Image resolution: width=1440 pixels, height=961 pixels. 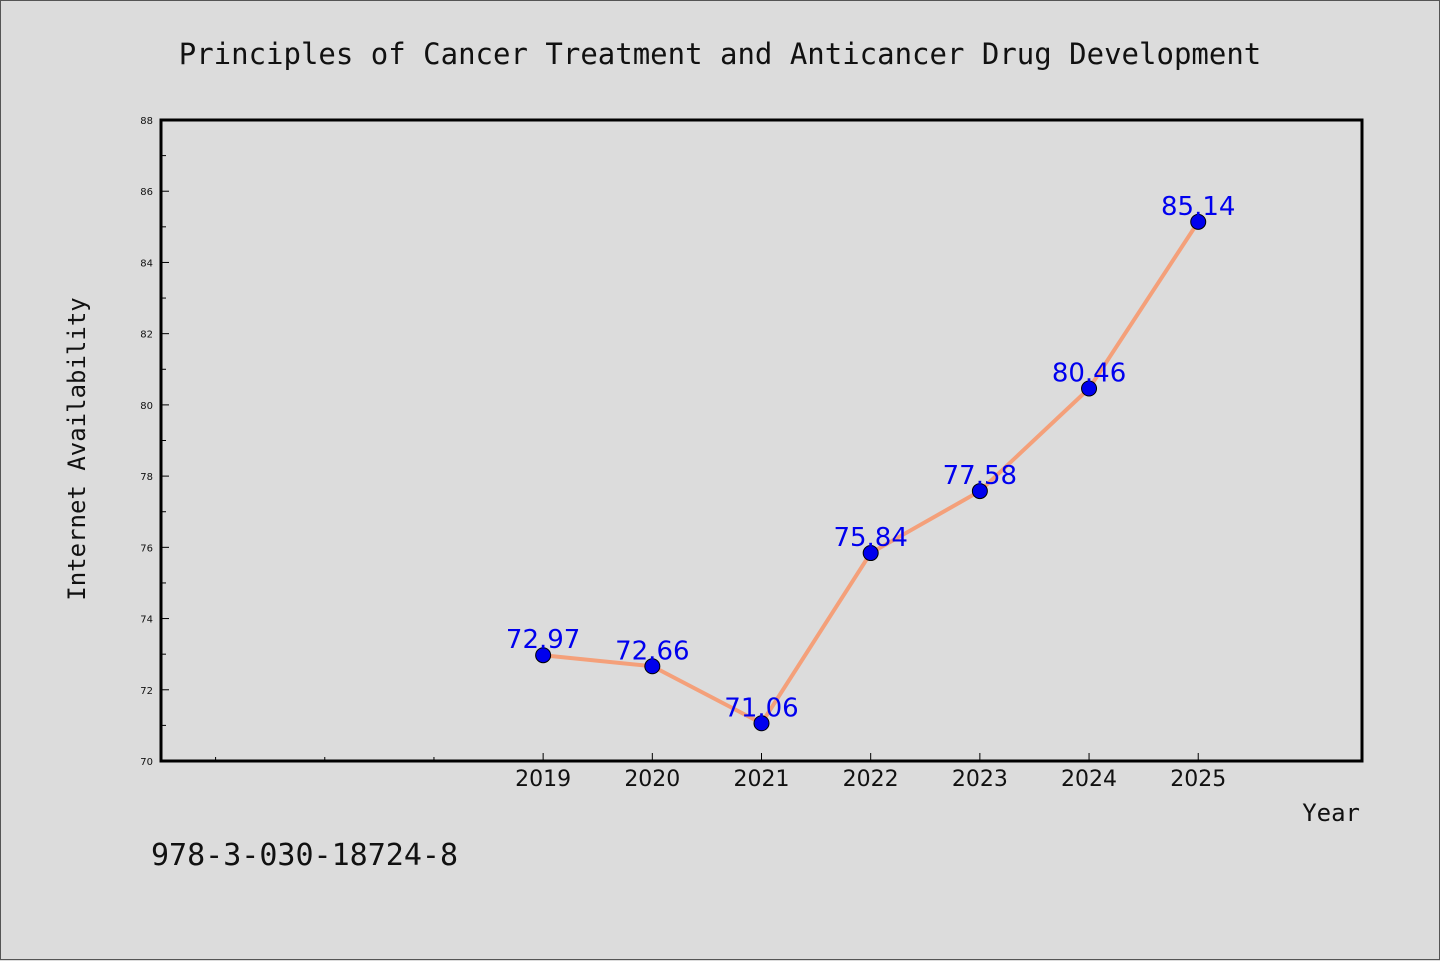 I want to click on data-label: 72.66, so click(x=652, y=651).